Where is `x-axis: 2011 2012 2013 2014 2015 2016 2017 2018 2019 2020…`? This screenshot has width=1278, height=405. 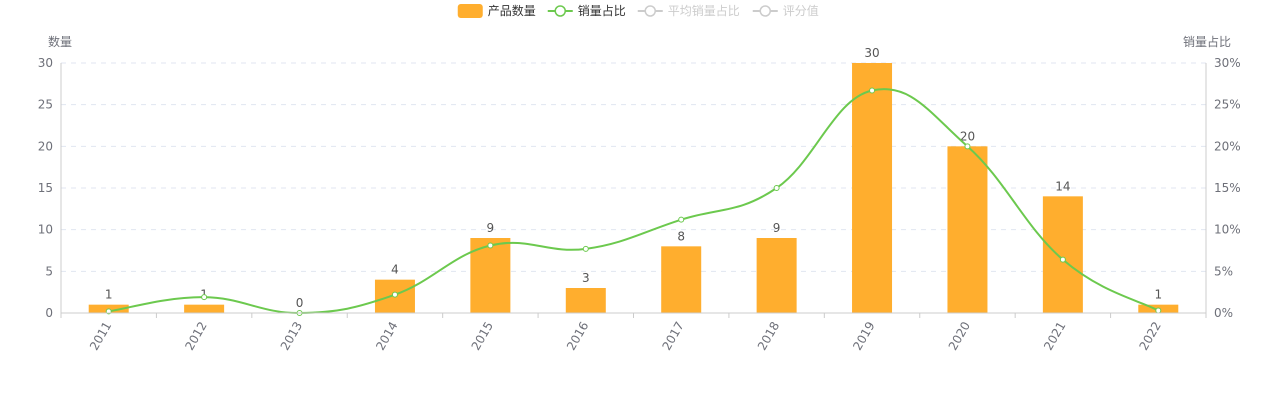
x-axis: 2011 2012 2013 2014 2015 2016 2017 2018 2019 2020… is located at coordinates (633, 332).